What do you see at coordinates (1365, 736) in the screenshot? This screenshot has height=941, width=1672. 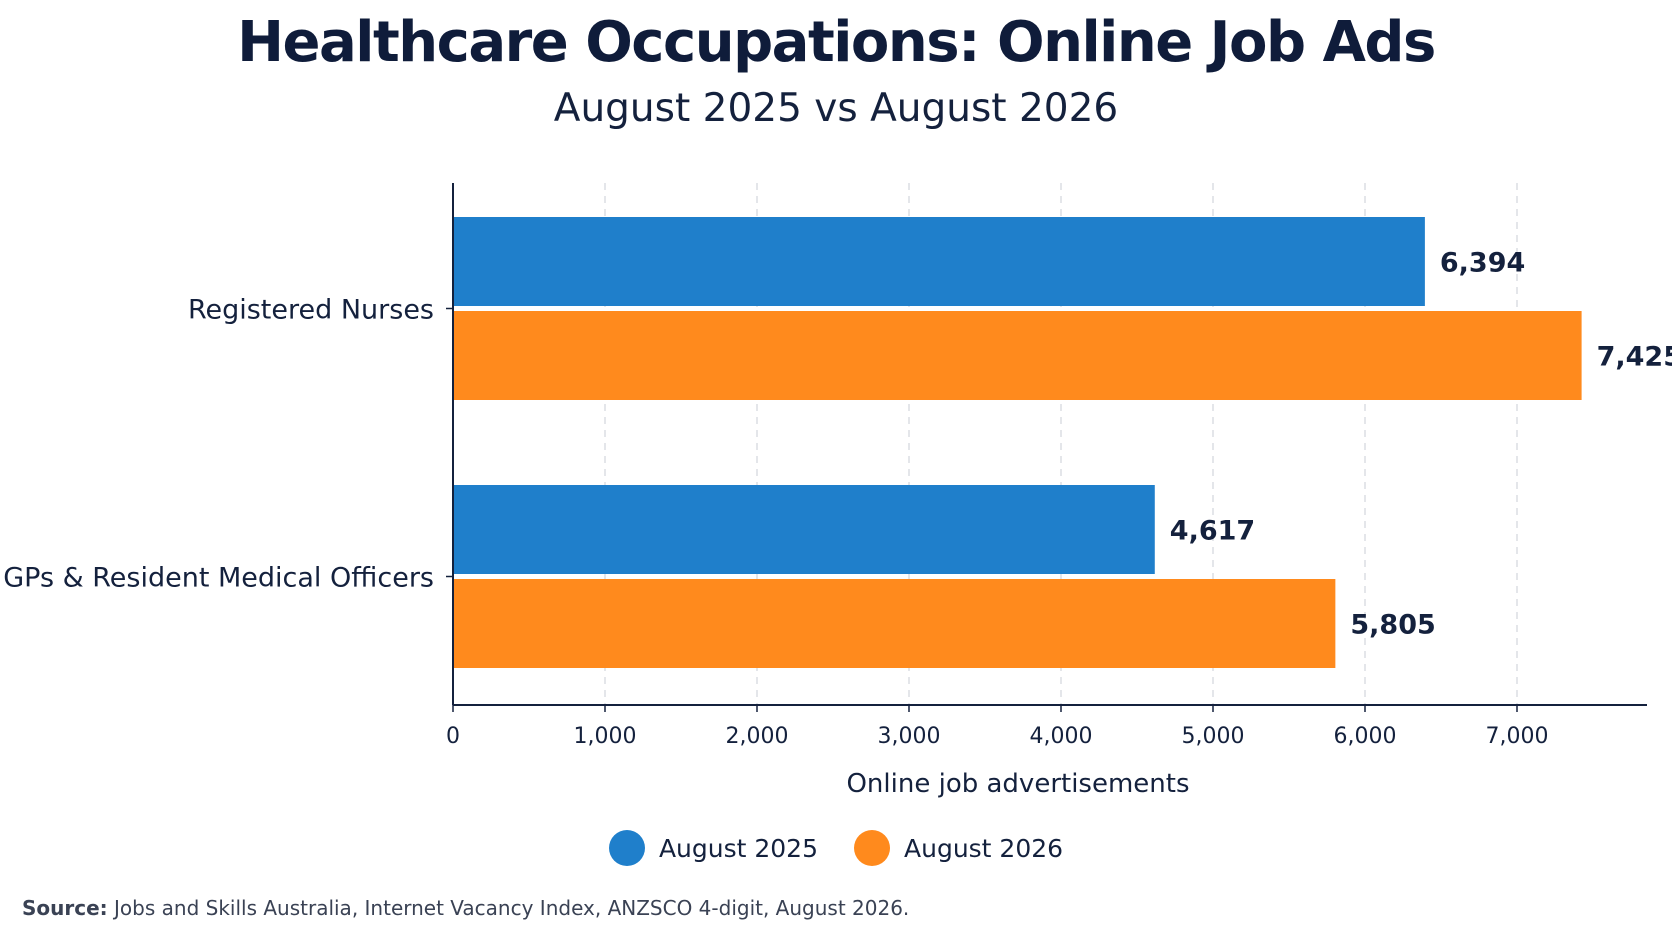 I see `x-tick-label-6000: 6,000` at bounding box center [1365, 736].